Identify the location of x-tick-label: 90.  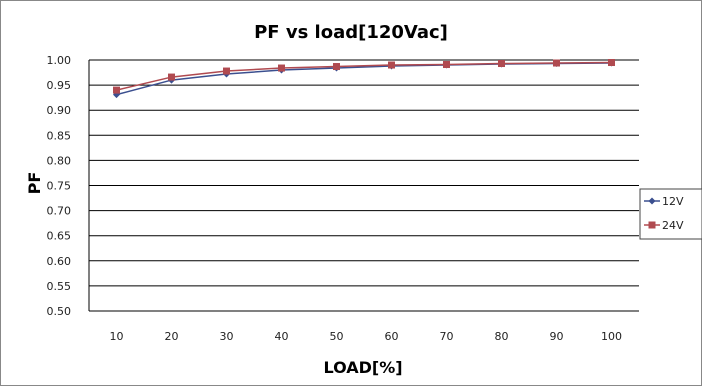
(557, 336).